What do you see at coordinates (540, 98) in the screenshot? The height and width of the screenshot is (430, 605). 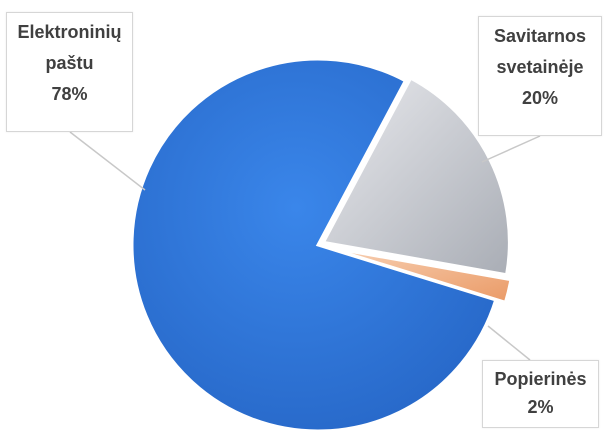 I see `callout-savitarnos-value: 20%` at bounding box center [540, 98].